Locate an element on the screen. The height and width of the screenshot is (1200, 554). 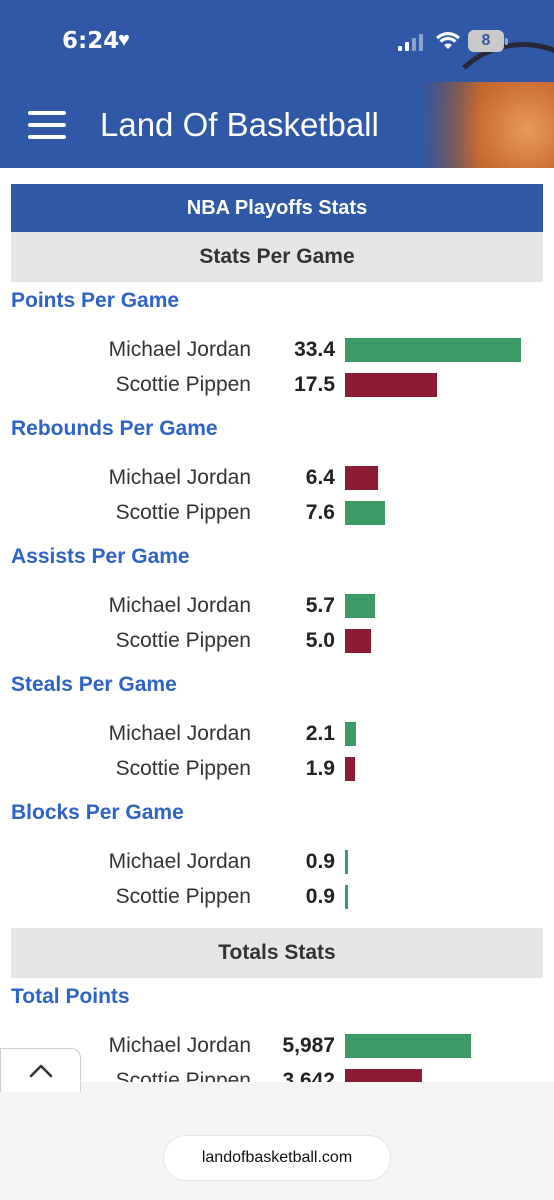
player-row: Scottie Pippen 5.0 is located at coordinates (277, 643).